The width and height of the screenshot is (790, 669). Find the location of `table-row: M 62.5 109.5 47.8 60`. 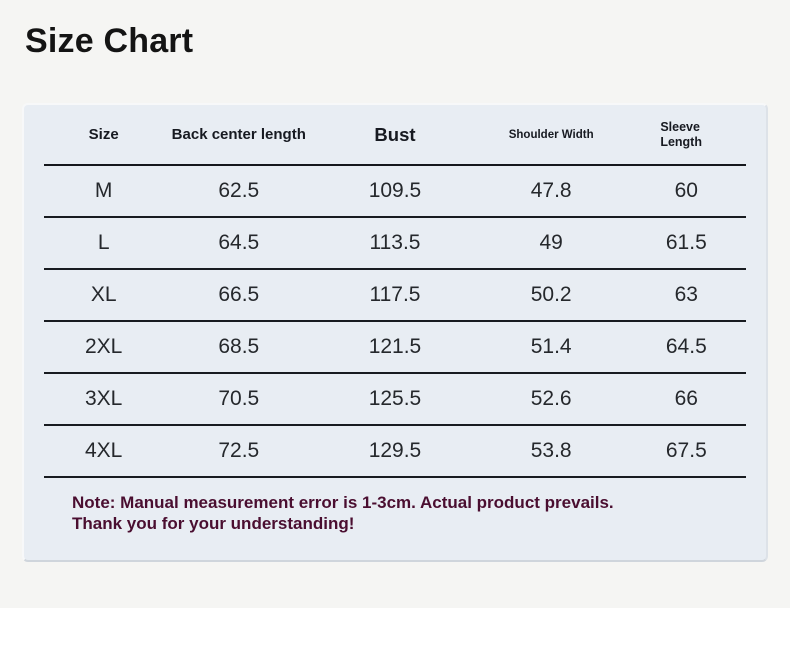

table-row: M 62.5 109.5 47.8 60 is located at coordinates (395, 191).